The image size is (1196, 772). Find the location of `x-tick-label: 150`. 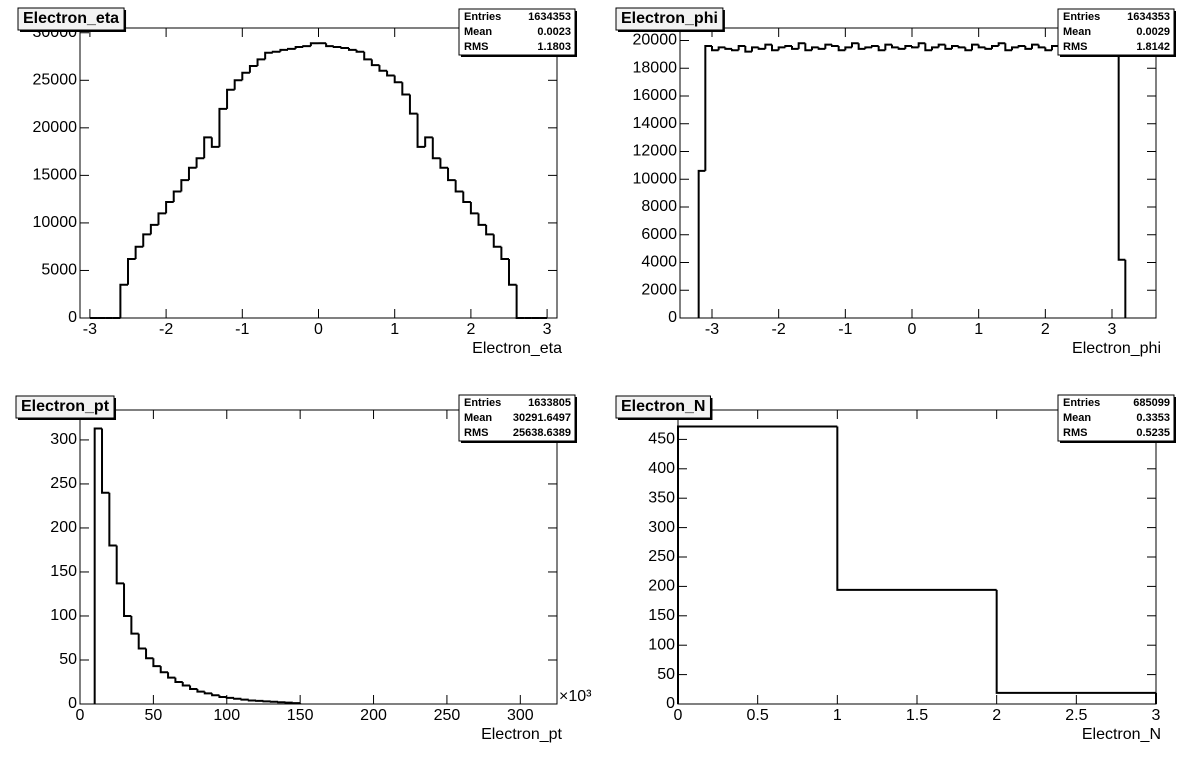

x-tick-label: 150 is located at coordinates (300, 715).